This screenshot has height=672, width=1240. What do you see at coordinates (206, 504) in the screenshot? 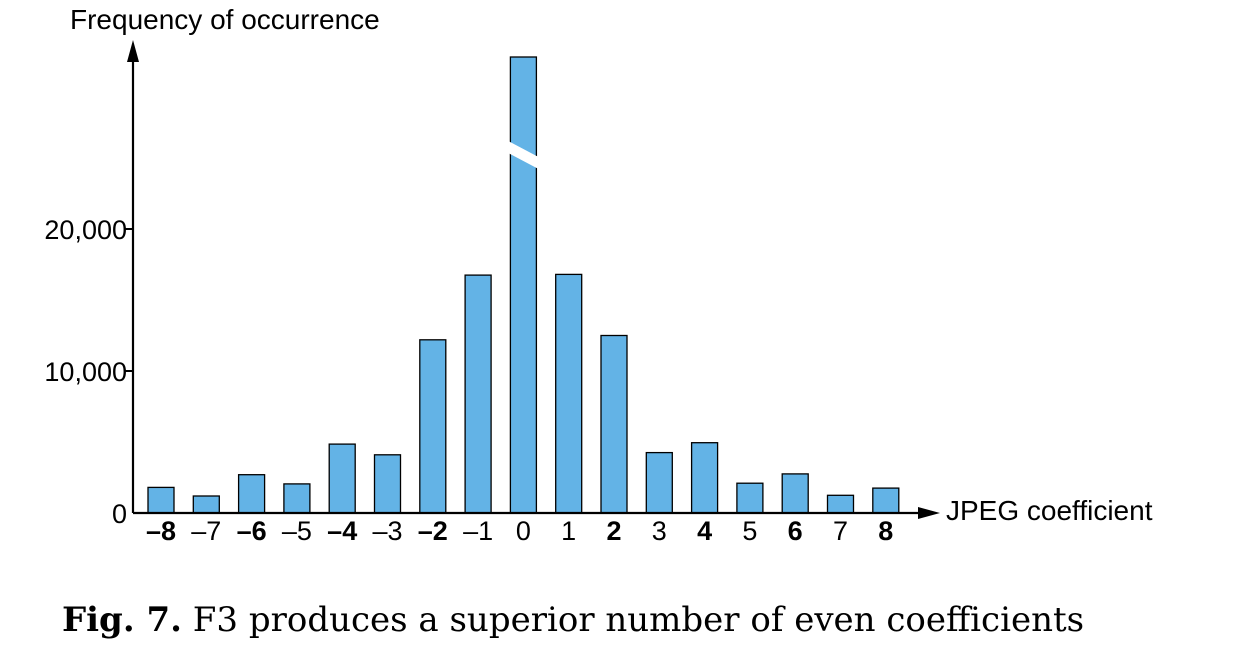
I see `bar-–7` at bounding box center [206, 504].